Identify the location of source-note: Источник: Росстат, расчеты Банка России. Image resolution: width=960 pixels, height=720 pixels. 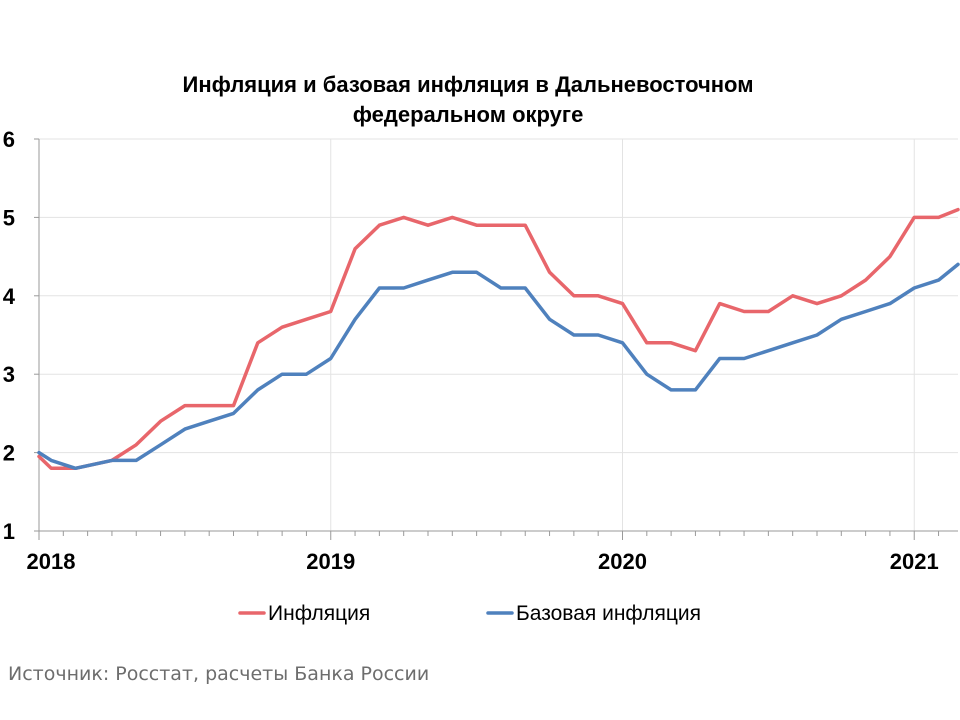
(219, 674).